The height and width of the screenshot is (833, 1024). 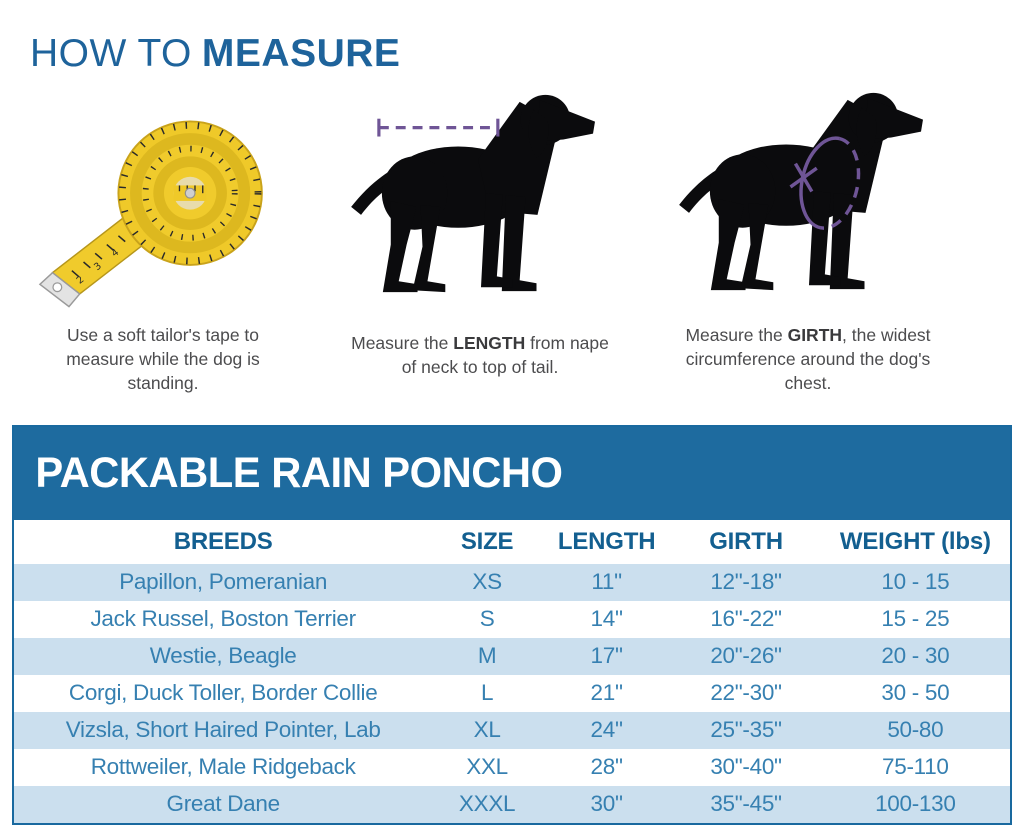 What do you see at coordinates (487, 619) in the screenshot?
I see `size-cell: S` at bounding box center [487, 619].